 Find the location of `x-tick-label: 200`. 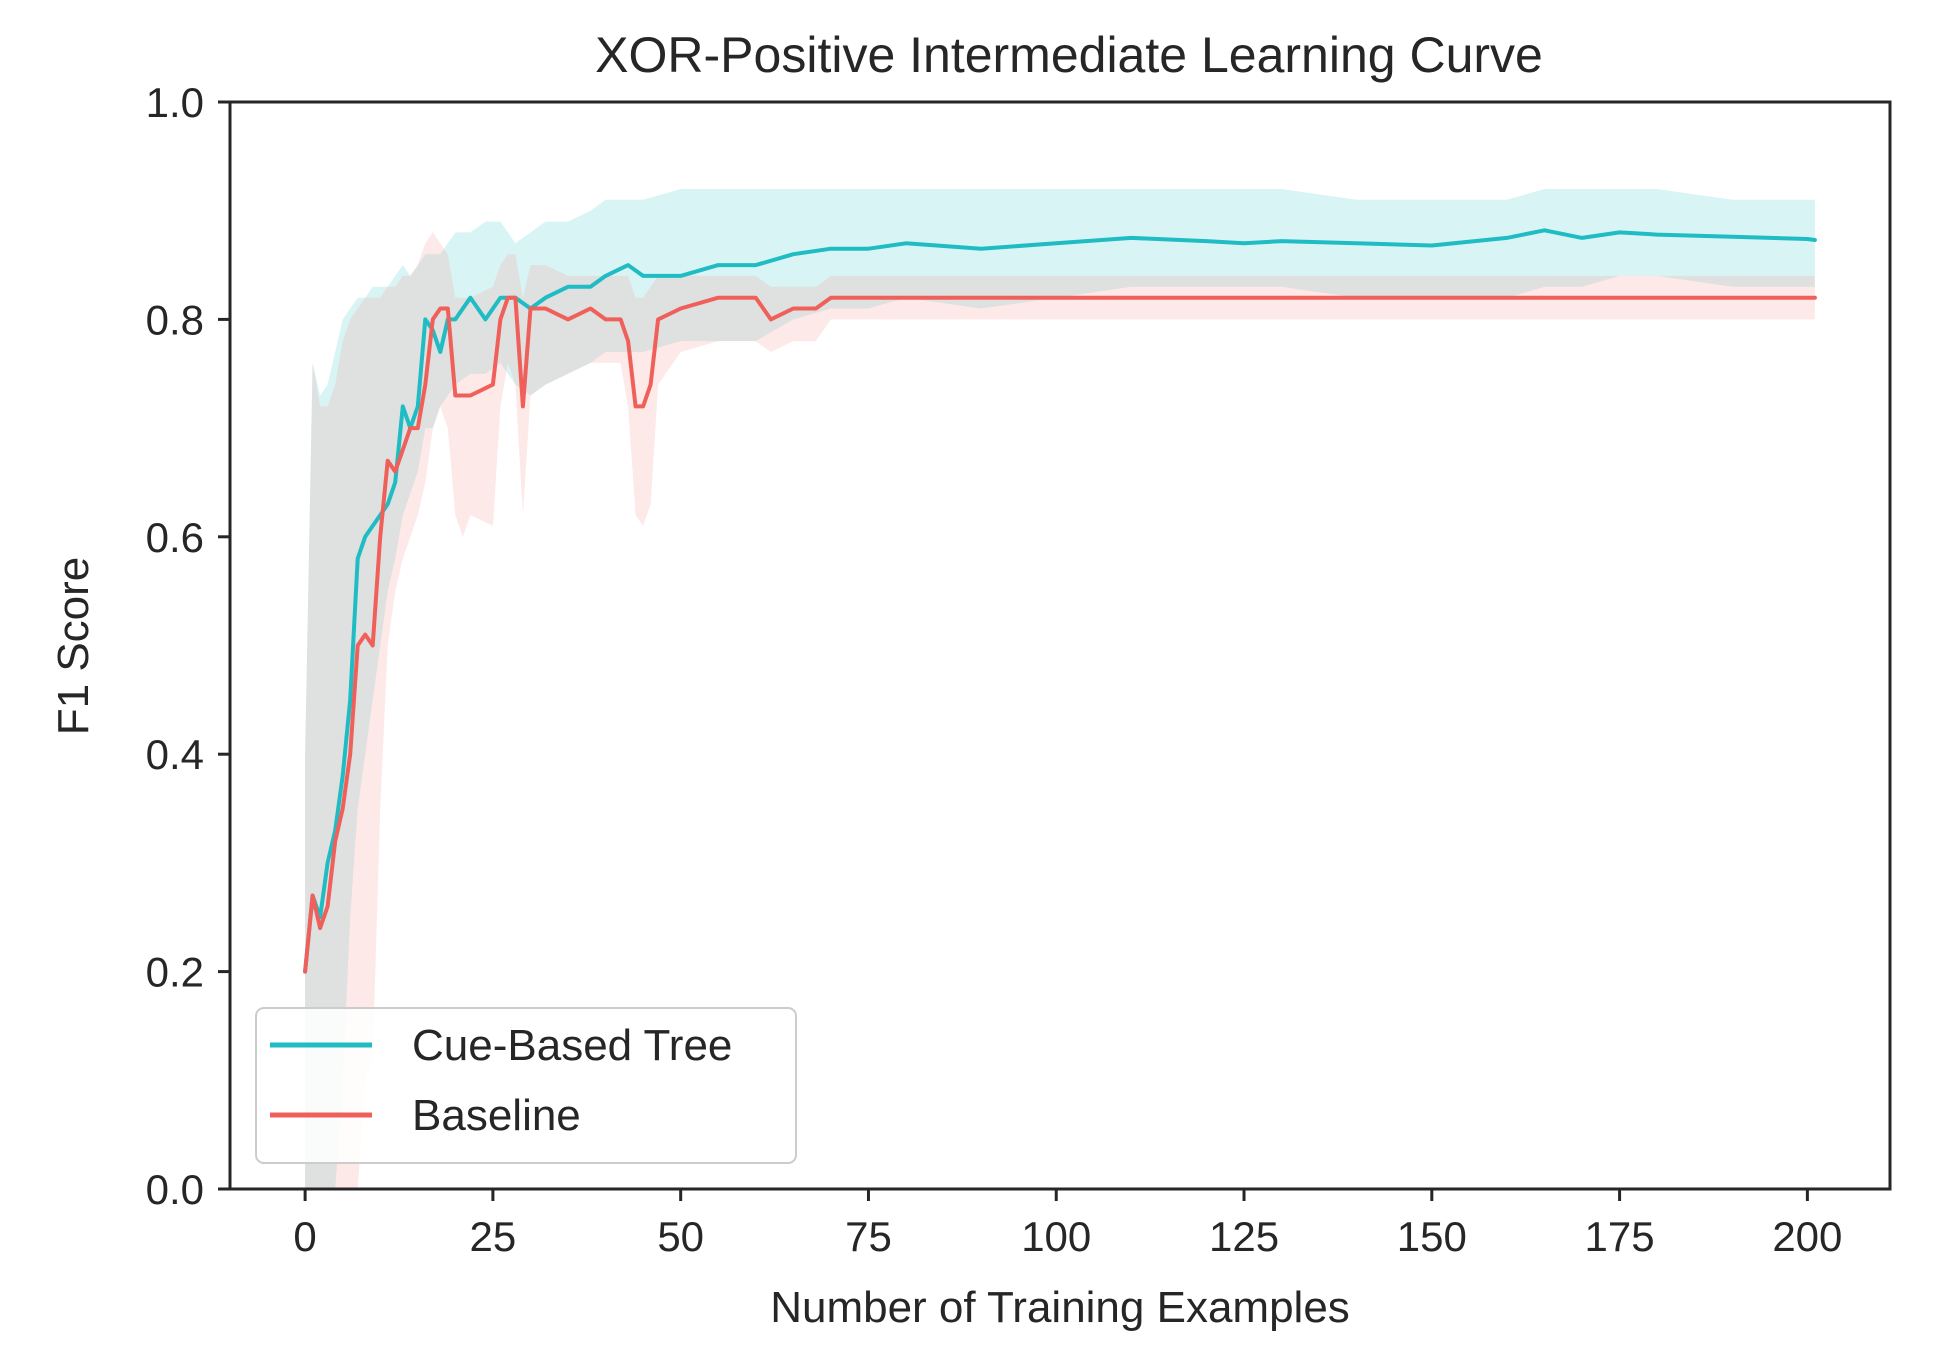

x-tick-label: 200 is located at coordinates (1807, 1236).